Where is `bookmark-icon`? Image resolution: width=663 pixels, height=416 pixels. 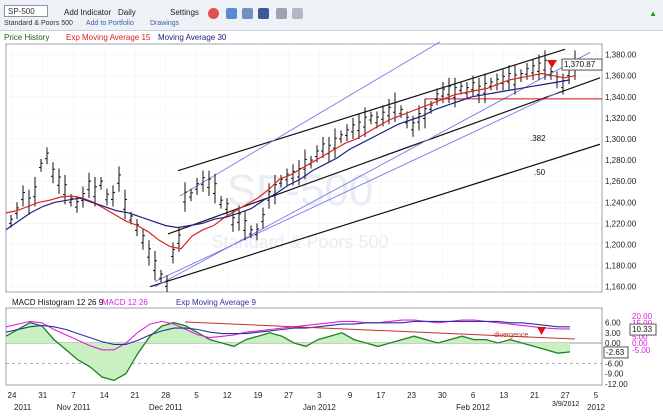
bookmark-icon is located at coordinates (247, 13).